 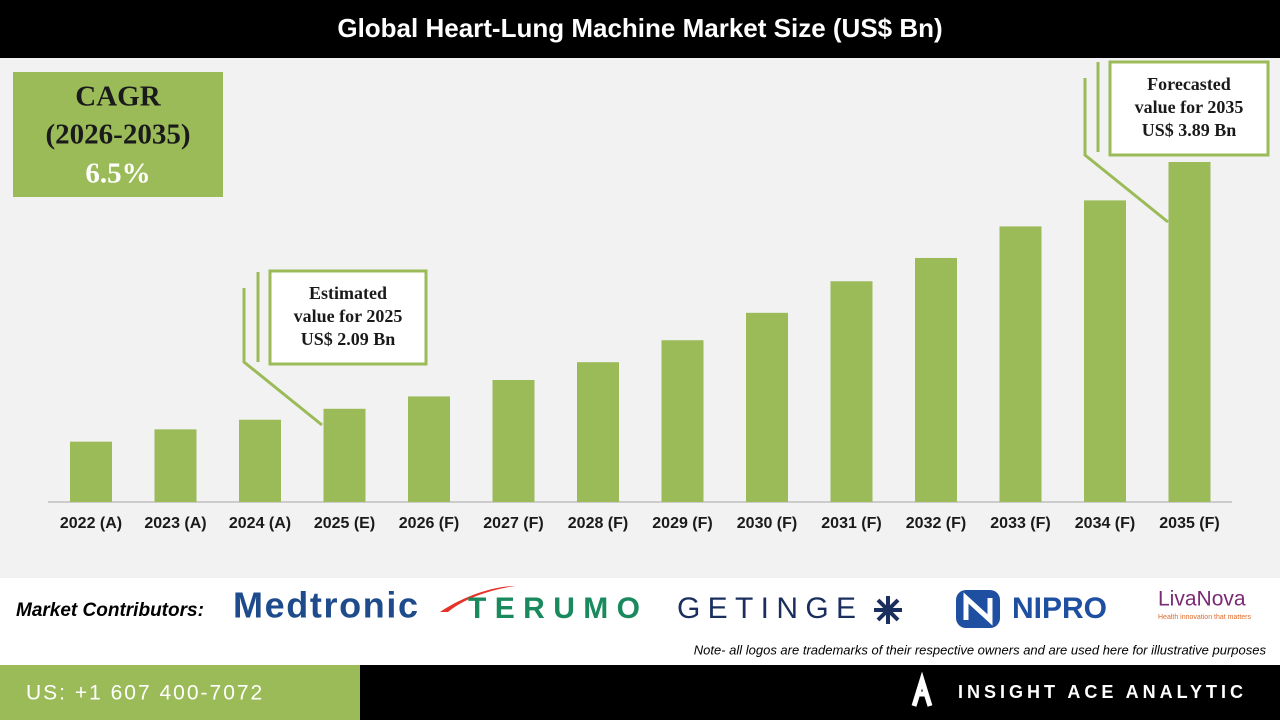 I want to click on logo-terumo: TERUMO, so click(x=554, y=608).